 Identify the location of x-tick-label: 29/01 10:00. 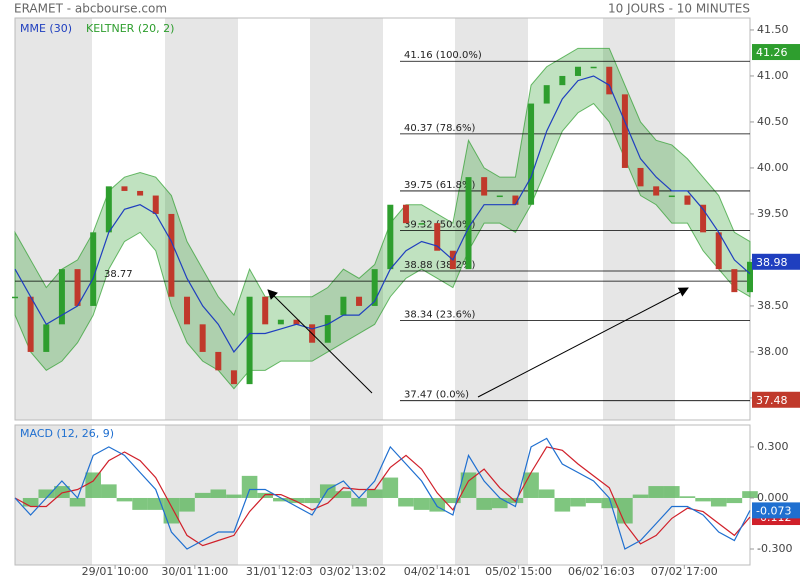
(115, 571).